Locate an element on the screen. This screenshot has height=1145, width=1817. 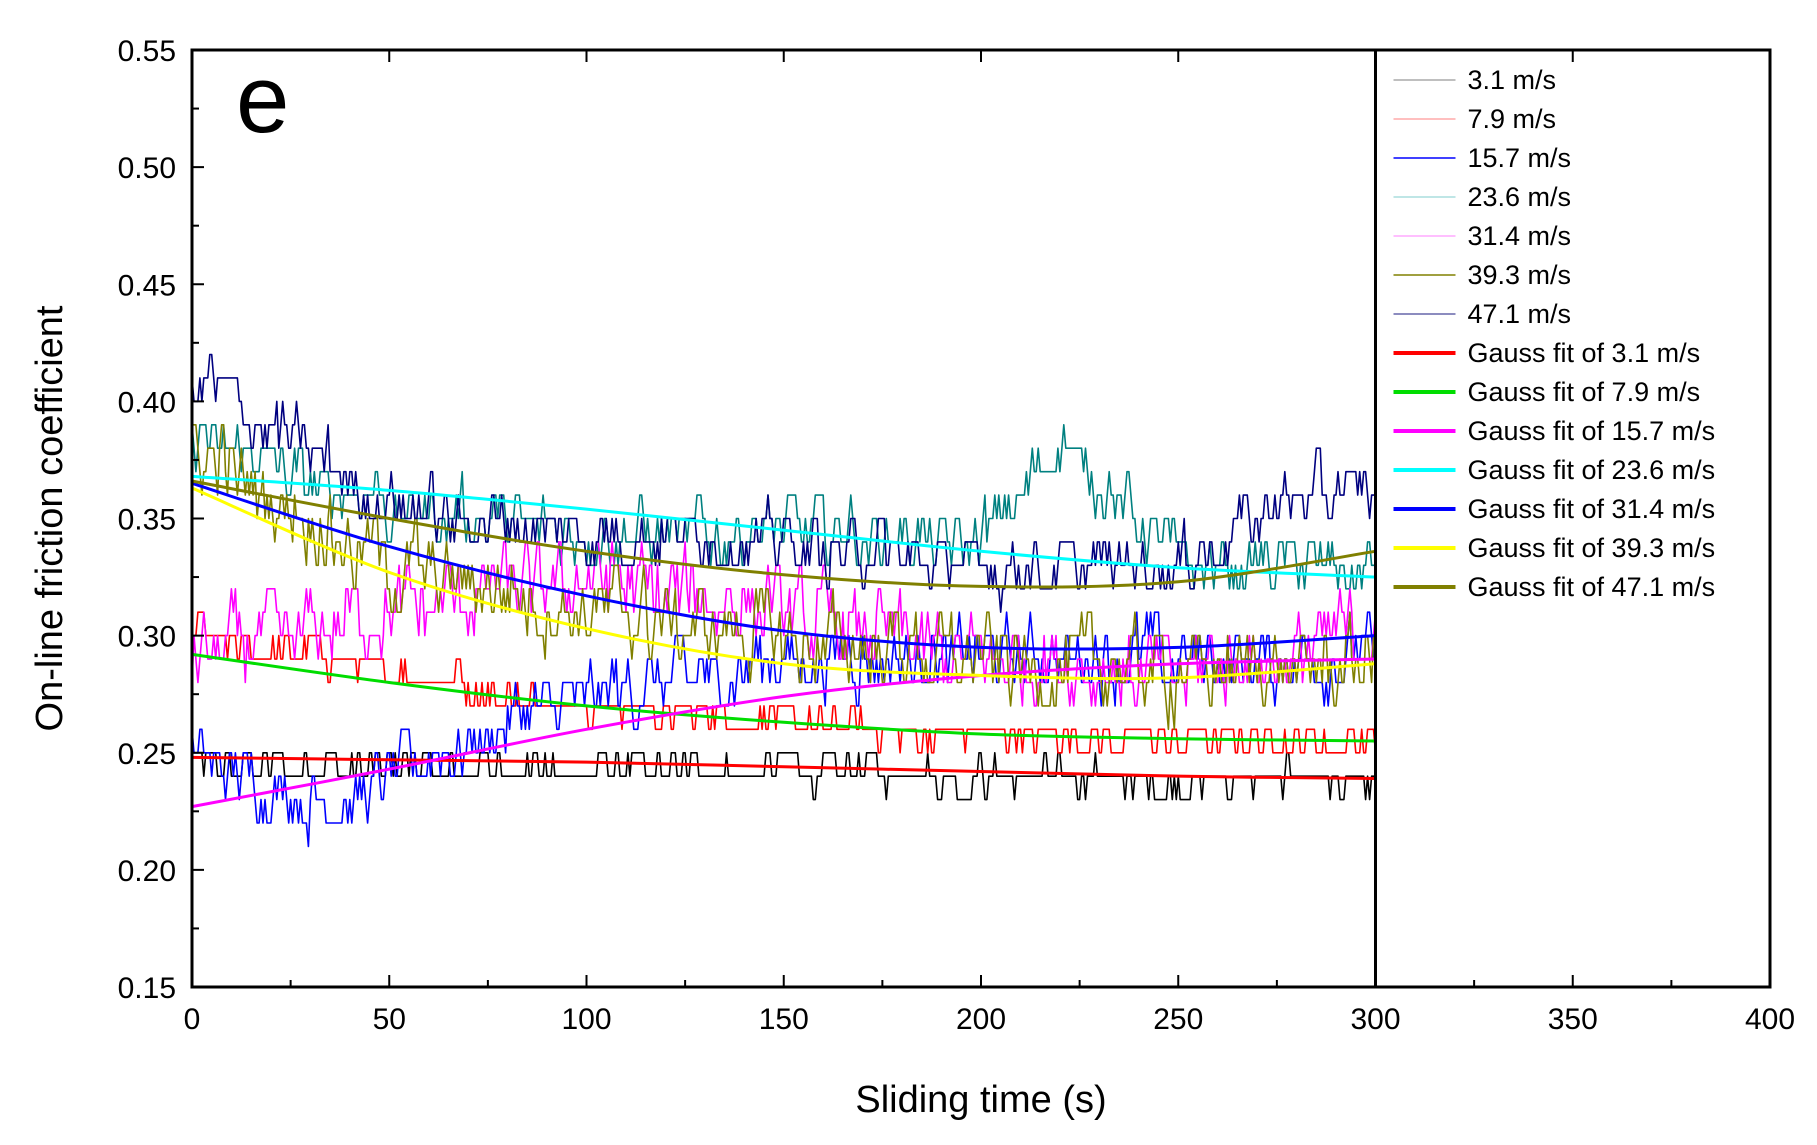
legend-label: Gauss fit of 3.1 m/s is located at coordinates (1584, 353).